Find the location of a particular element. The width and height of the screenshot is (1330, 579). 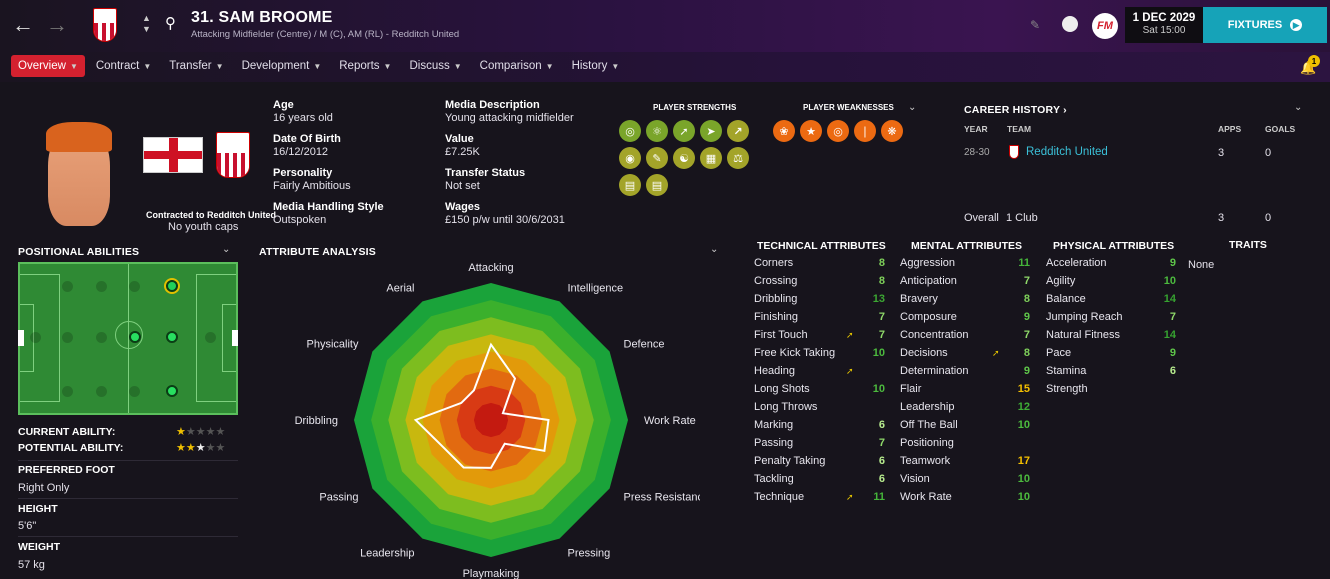

strength-icon: ◉ is located at coordinates (630, 158).